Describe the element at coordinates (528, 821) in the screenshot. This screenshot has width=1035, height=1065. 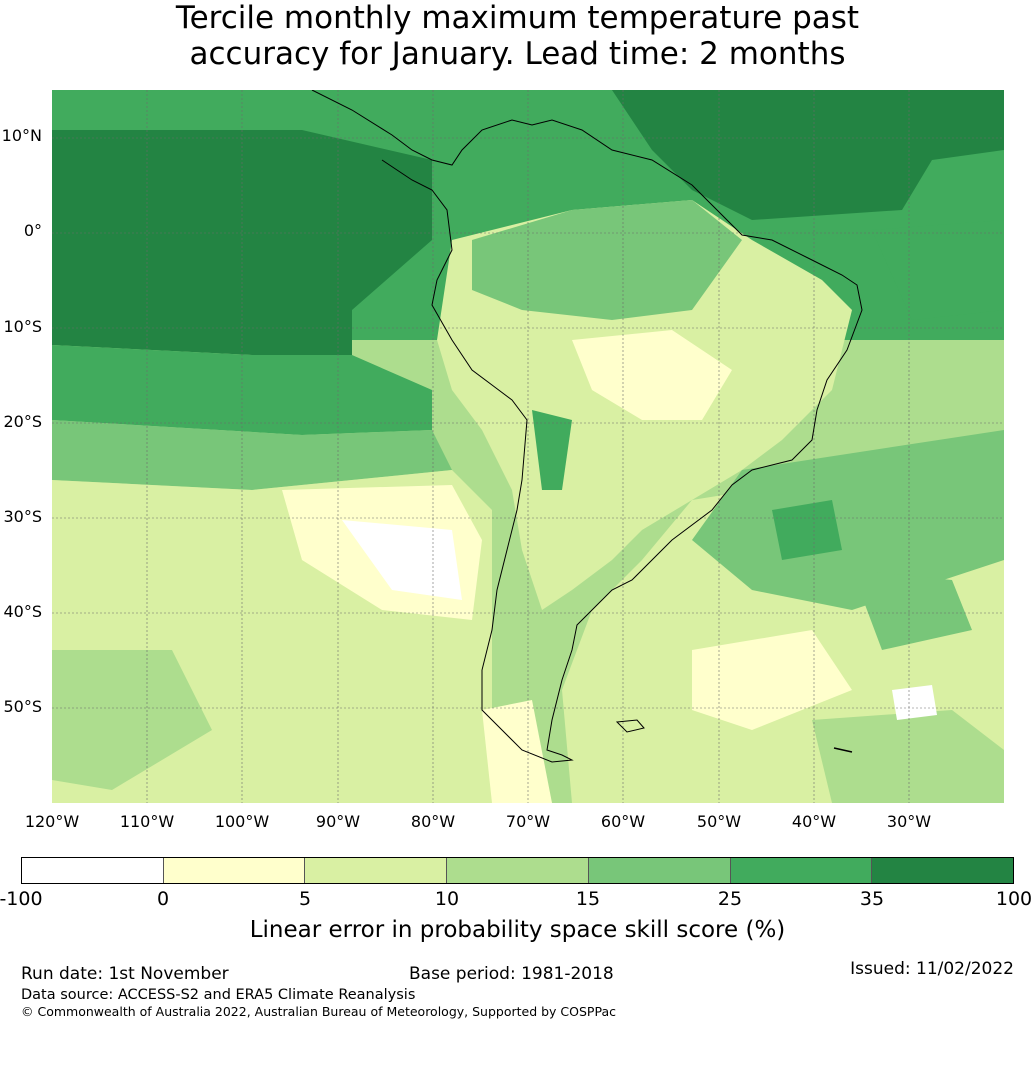
I see `lon-label-70w: 70°W` at that location.